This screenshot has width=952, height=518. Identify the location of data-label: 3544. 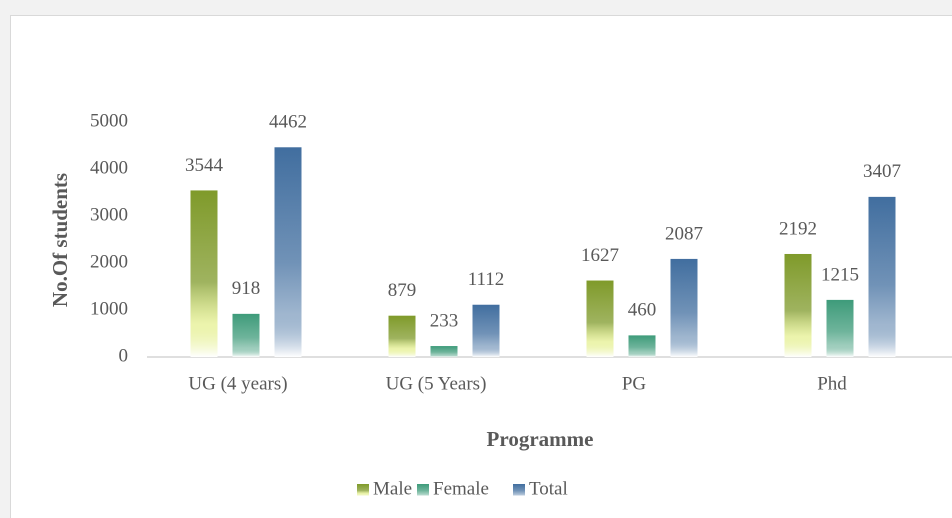
(204, 165).